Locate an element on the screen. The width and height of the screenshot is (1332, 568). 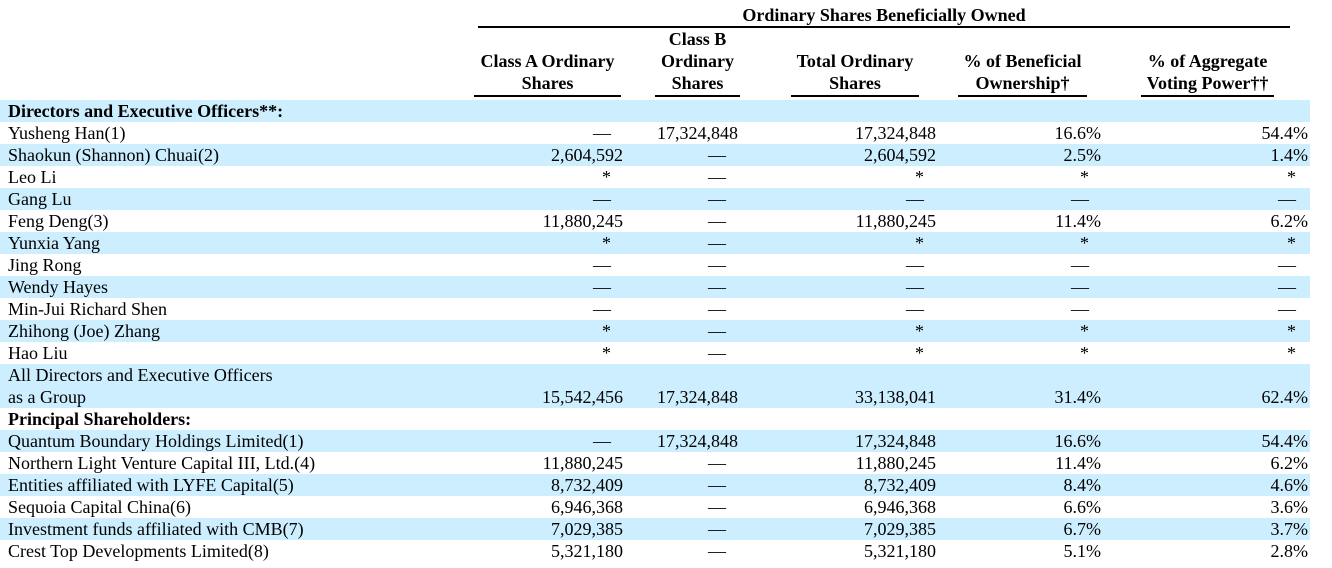
table-row: Gang Lu — — — — — is located at coordinates (655, 199).